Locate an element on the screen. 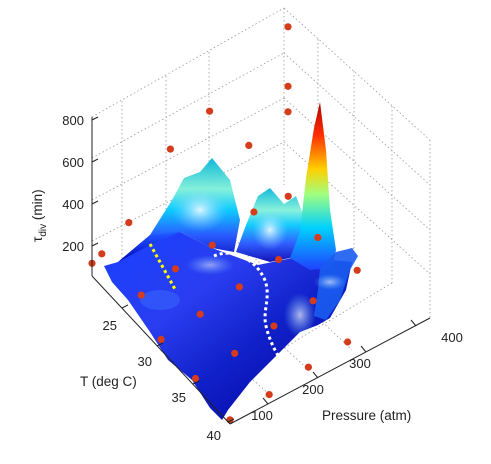 The image size is (491, 464). x-tick-labels: 100 200 300 400 is located at coordinates (357, 376).